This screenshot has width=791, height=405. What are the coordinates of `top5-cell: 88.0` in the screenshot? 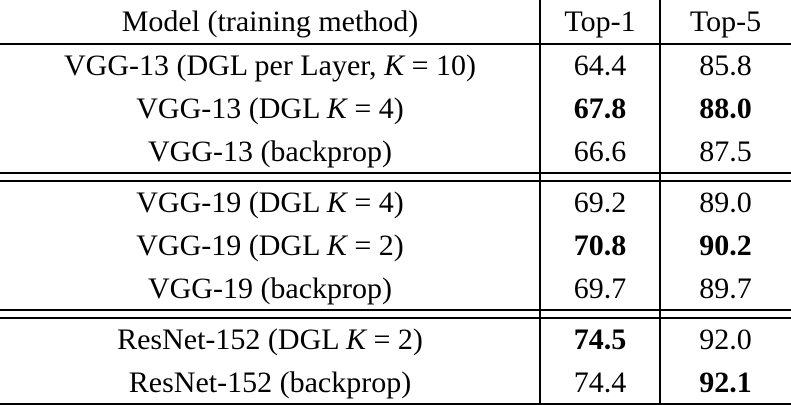 It's located at (725, 108).